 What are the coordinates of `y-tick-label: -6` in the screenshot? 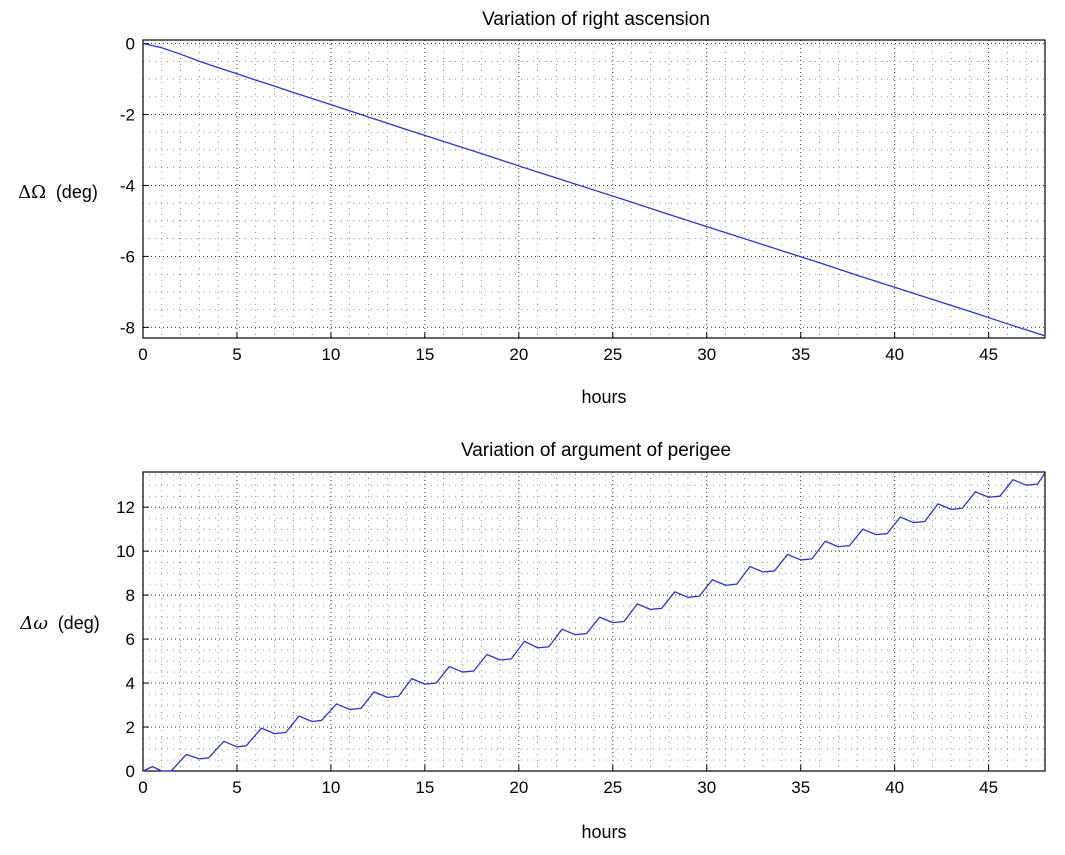 It's located at (127, 256).